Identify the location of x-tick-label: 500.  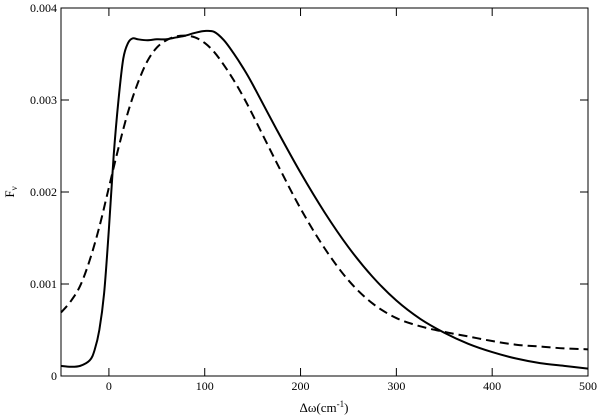
(588, 386).